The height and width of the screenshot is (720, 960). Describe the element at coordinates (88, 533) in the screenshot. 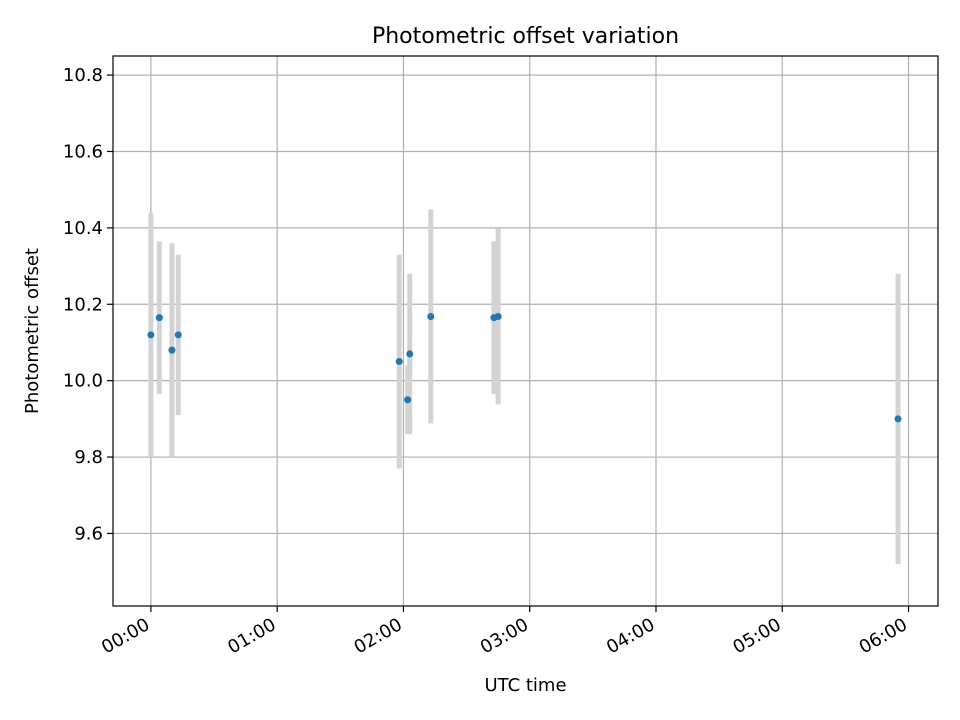

I see `y-tick-label: 9.6` at that location.